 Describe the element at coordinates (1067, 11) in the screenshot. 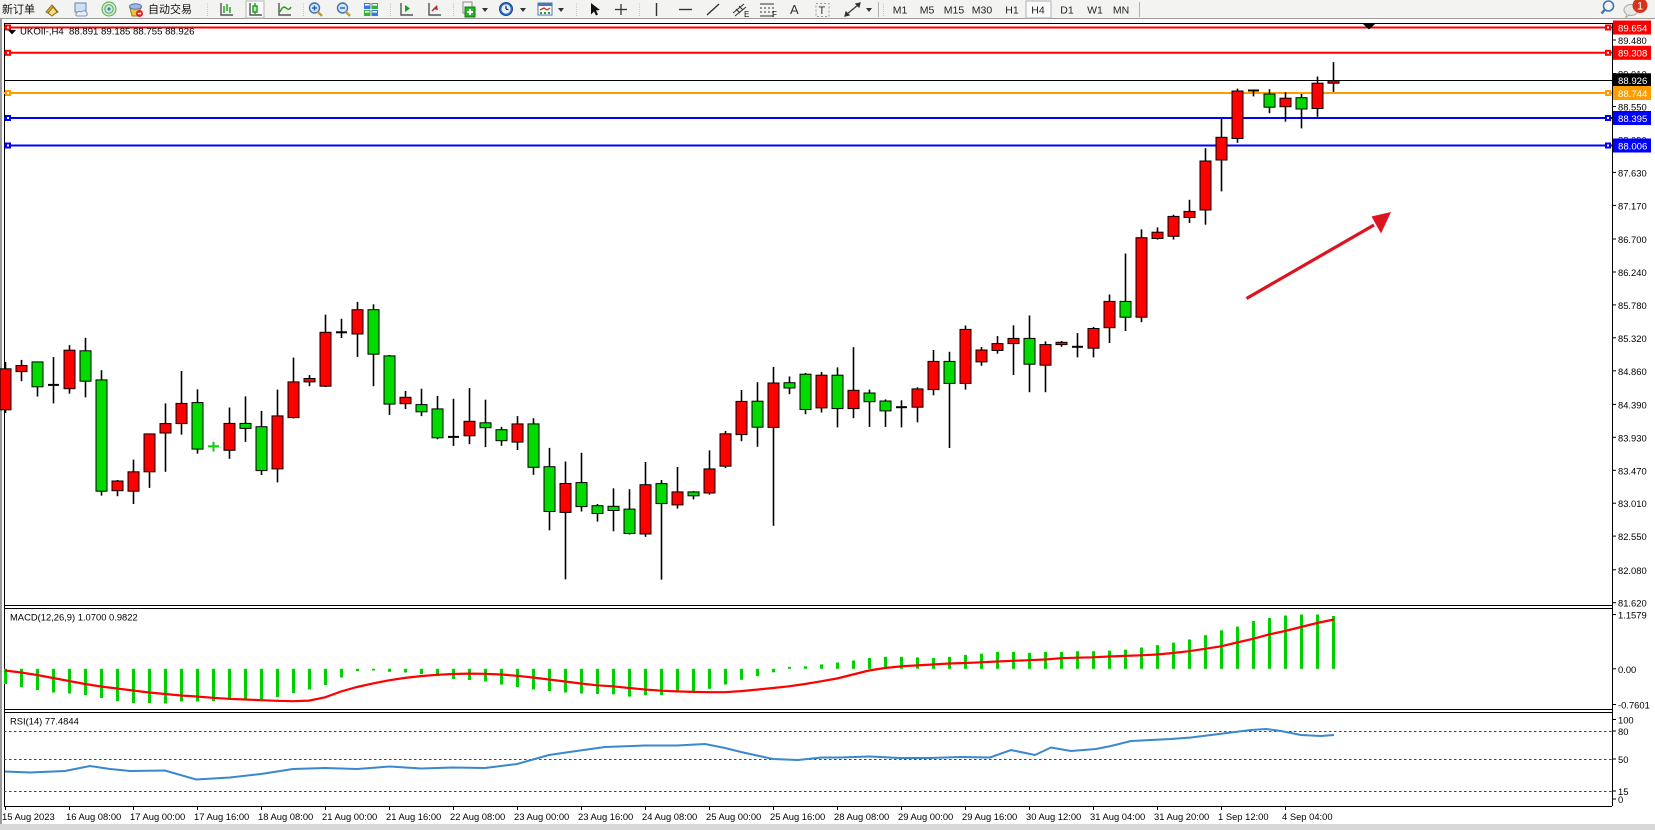

I see `svg-text: D1` at that location.